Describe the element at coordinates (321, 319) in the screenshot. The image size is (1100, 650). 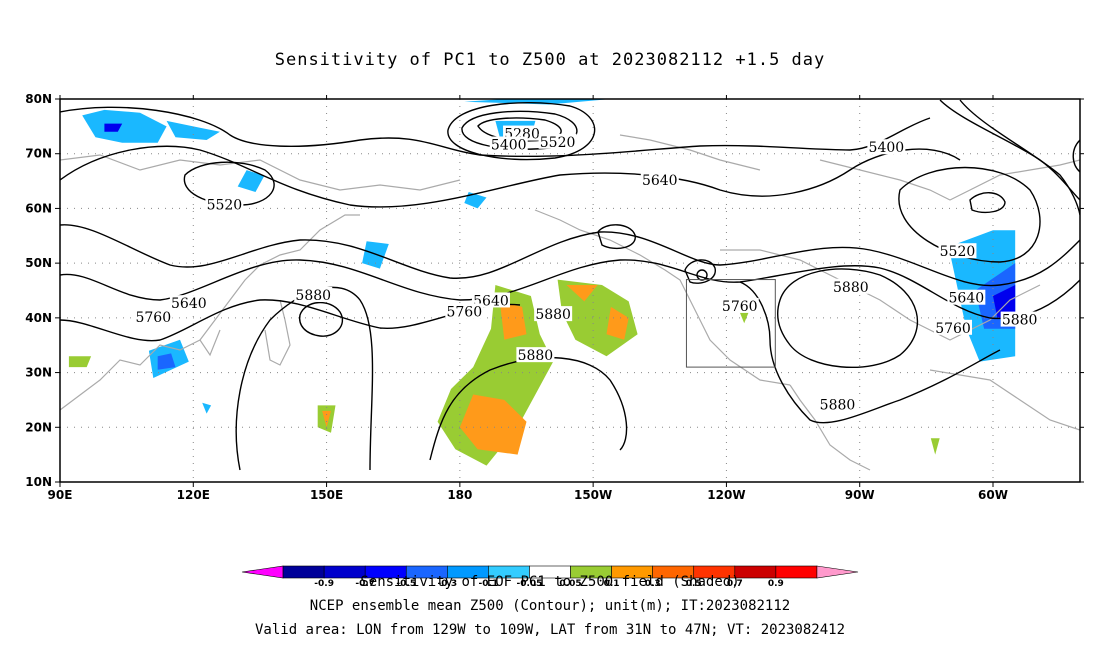
I see `contour-5940-small` at that location.